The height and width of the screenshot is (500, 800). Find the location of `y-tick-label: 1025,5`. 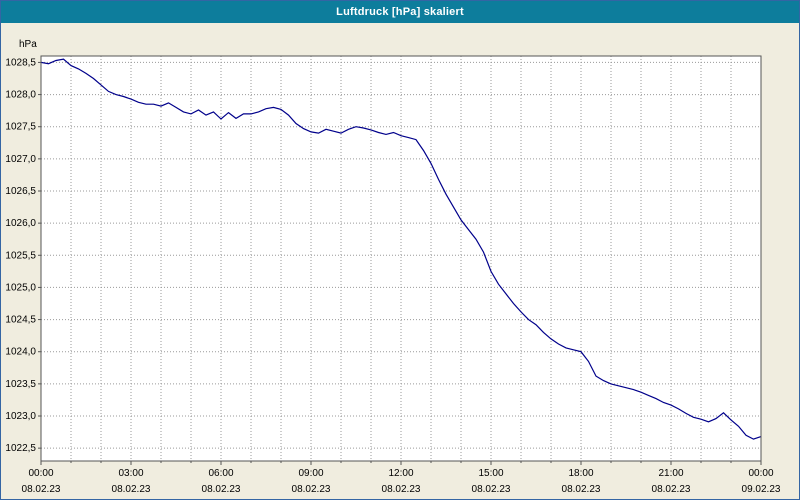

y-tick-label: 1025,5 is located at coordinates (20, 255).